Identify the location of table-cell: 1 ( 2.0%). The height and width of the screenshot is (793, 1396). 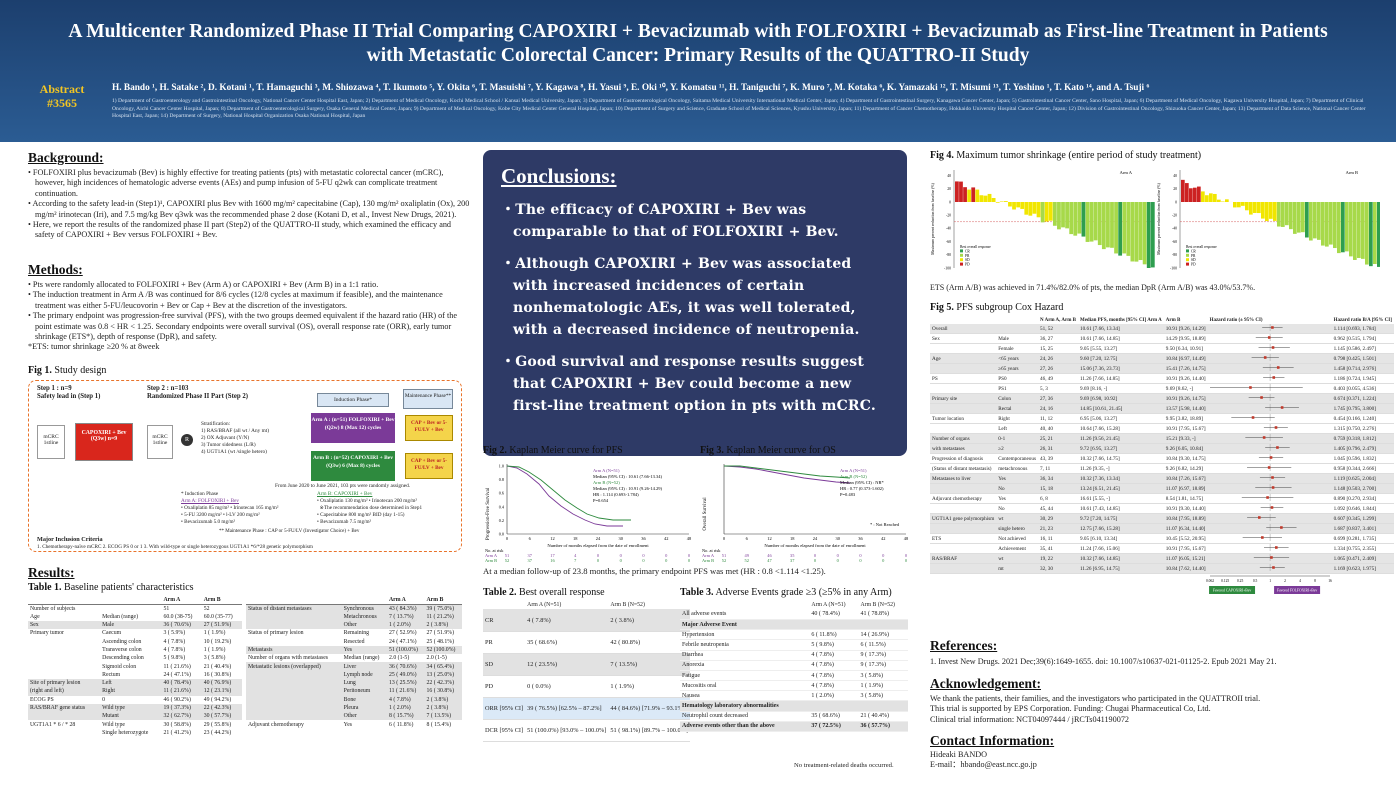
(834, 696).